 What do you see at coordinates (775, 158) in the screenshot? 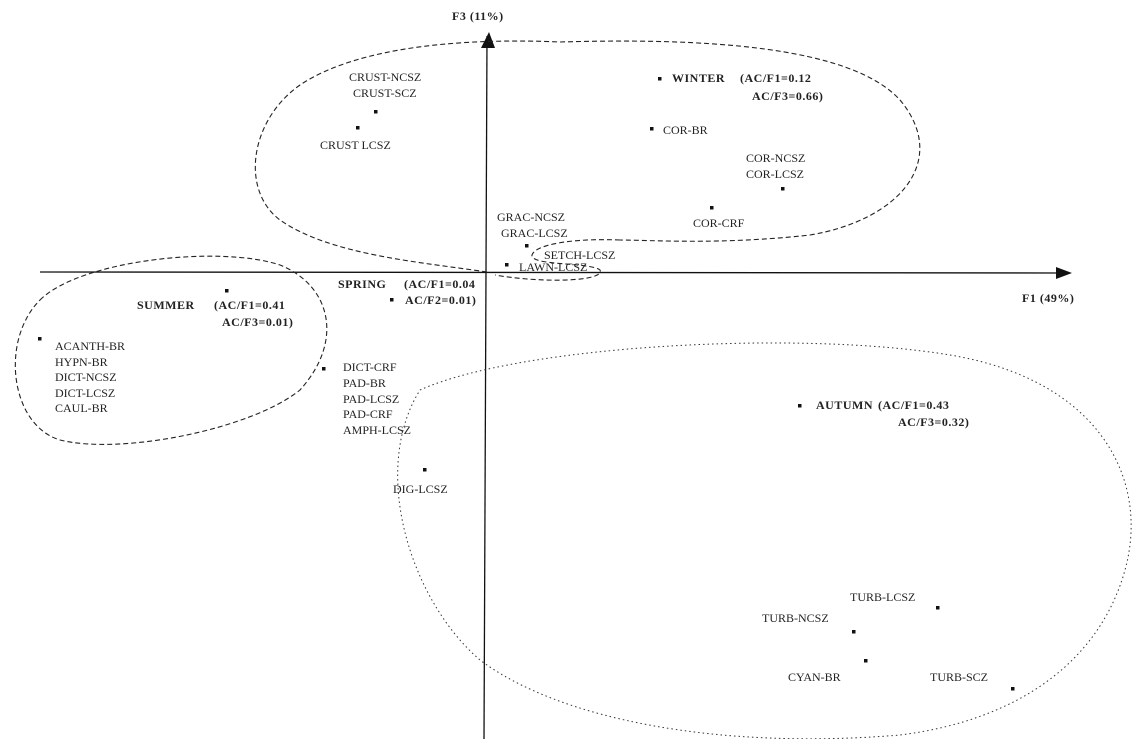
I see `point-label: COR-NCSZ` at bounding box center [775, 158].